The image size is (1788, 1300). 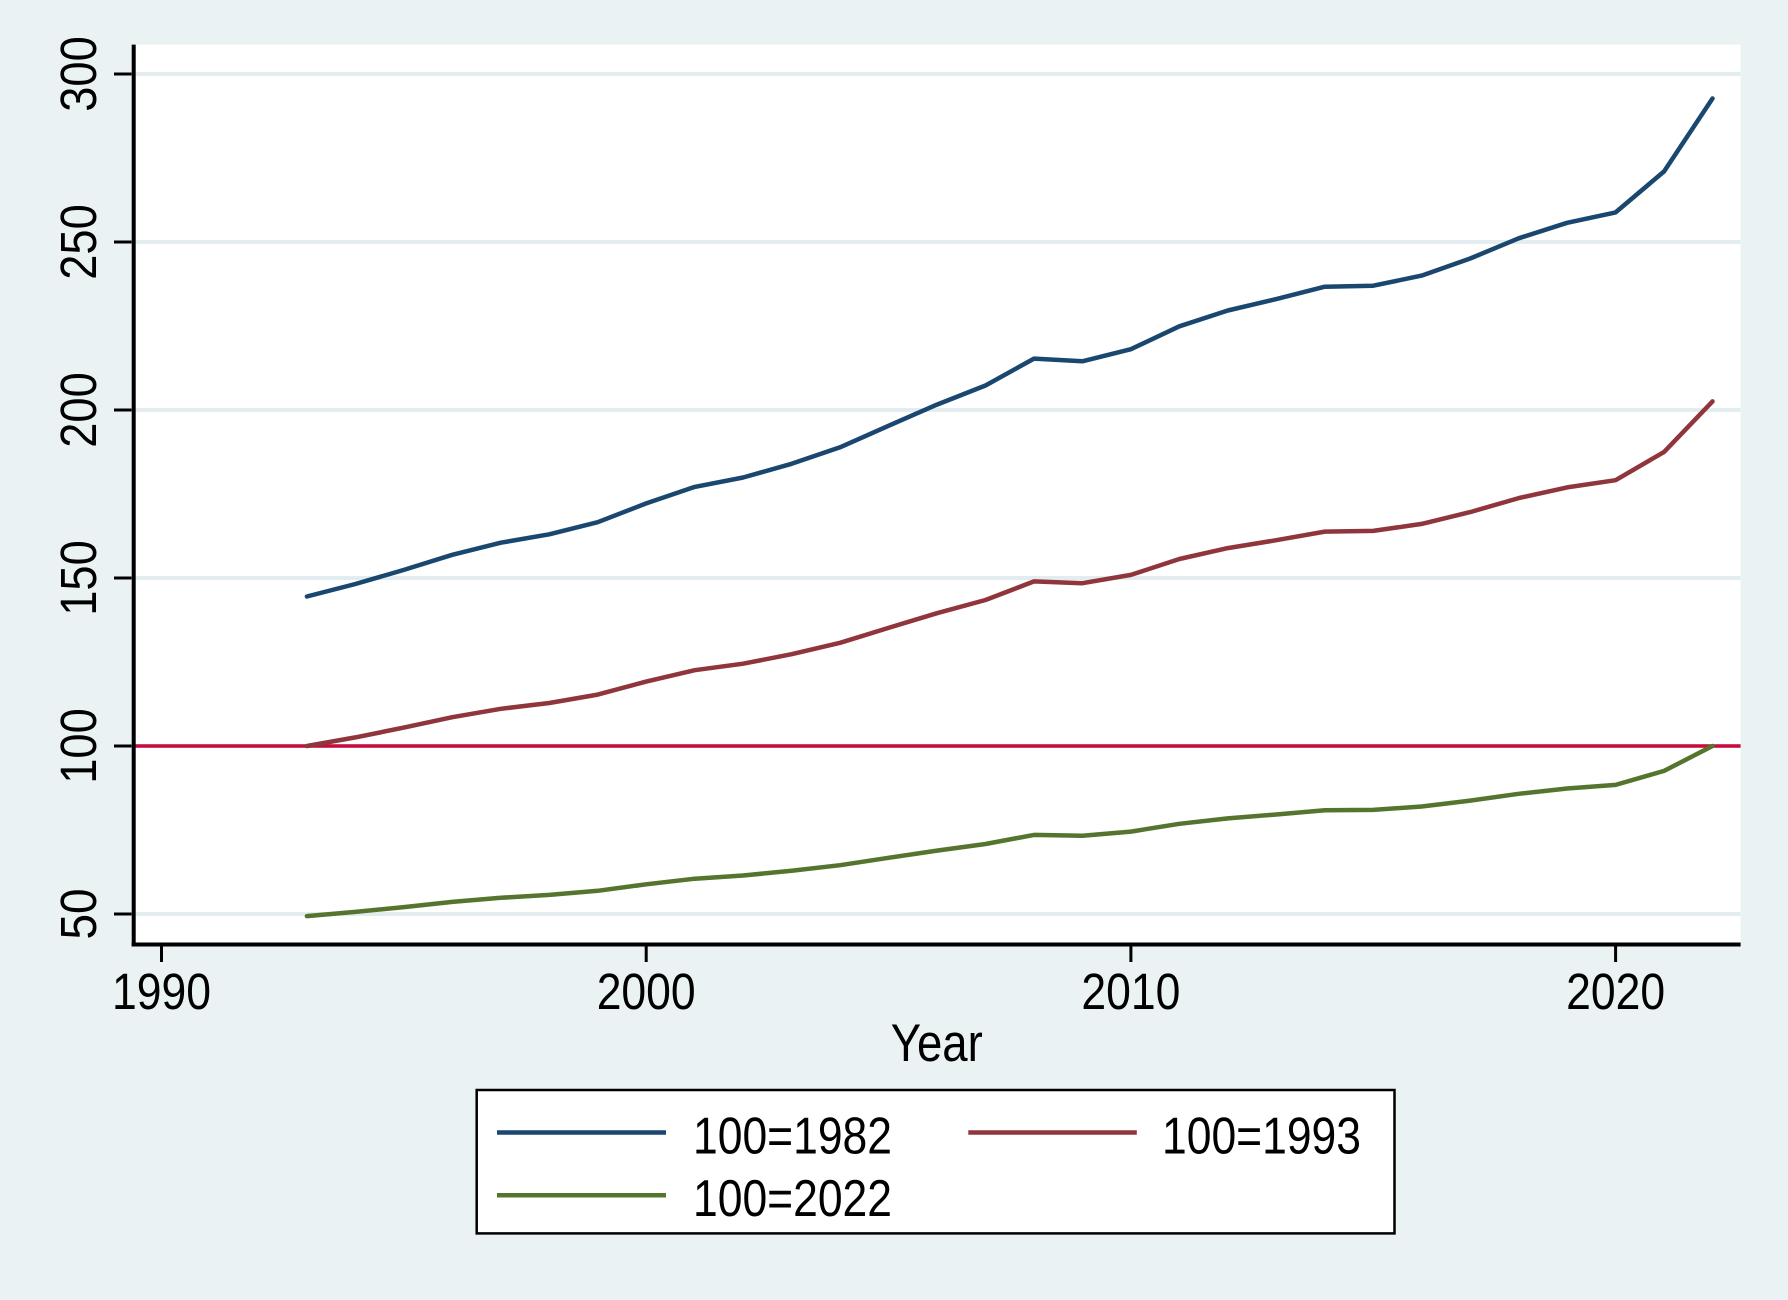 I want to click on svg-text: 1990, so click(x=161, y=991).